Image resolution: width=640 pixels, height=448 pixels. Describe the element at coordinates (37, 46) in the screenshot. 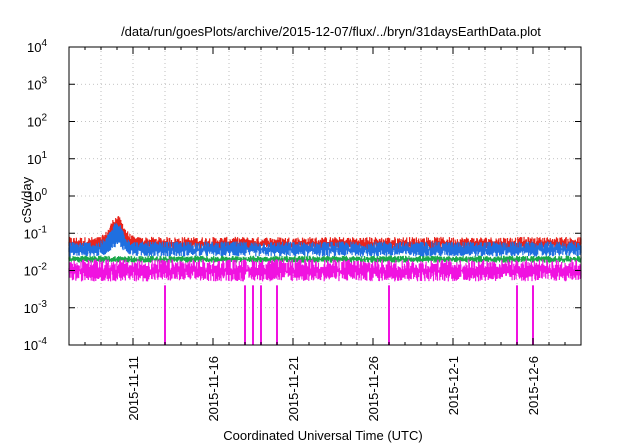

I see `y-tick-label: 10⁴` at that location.